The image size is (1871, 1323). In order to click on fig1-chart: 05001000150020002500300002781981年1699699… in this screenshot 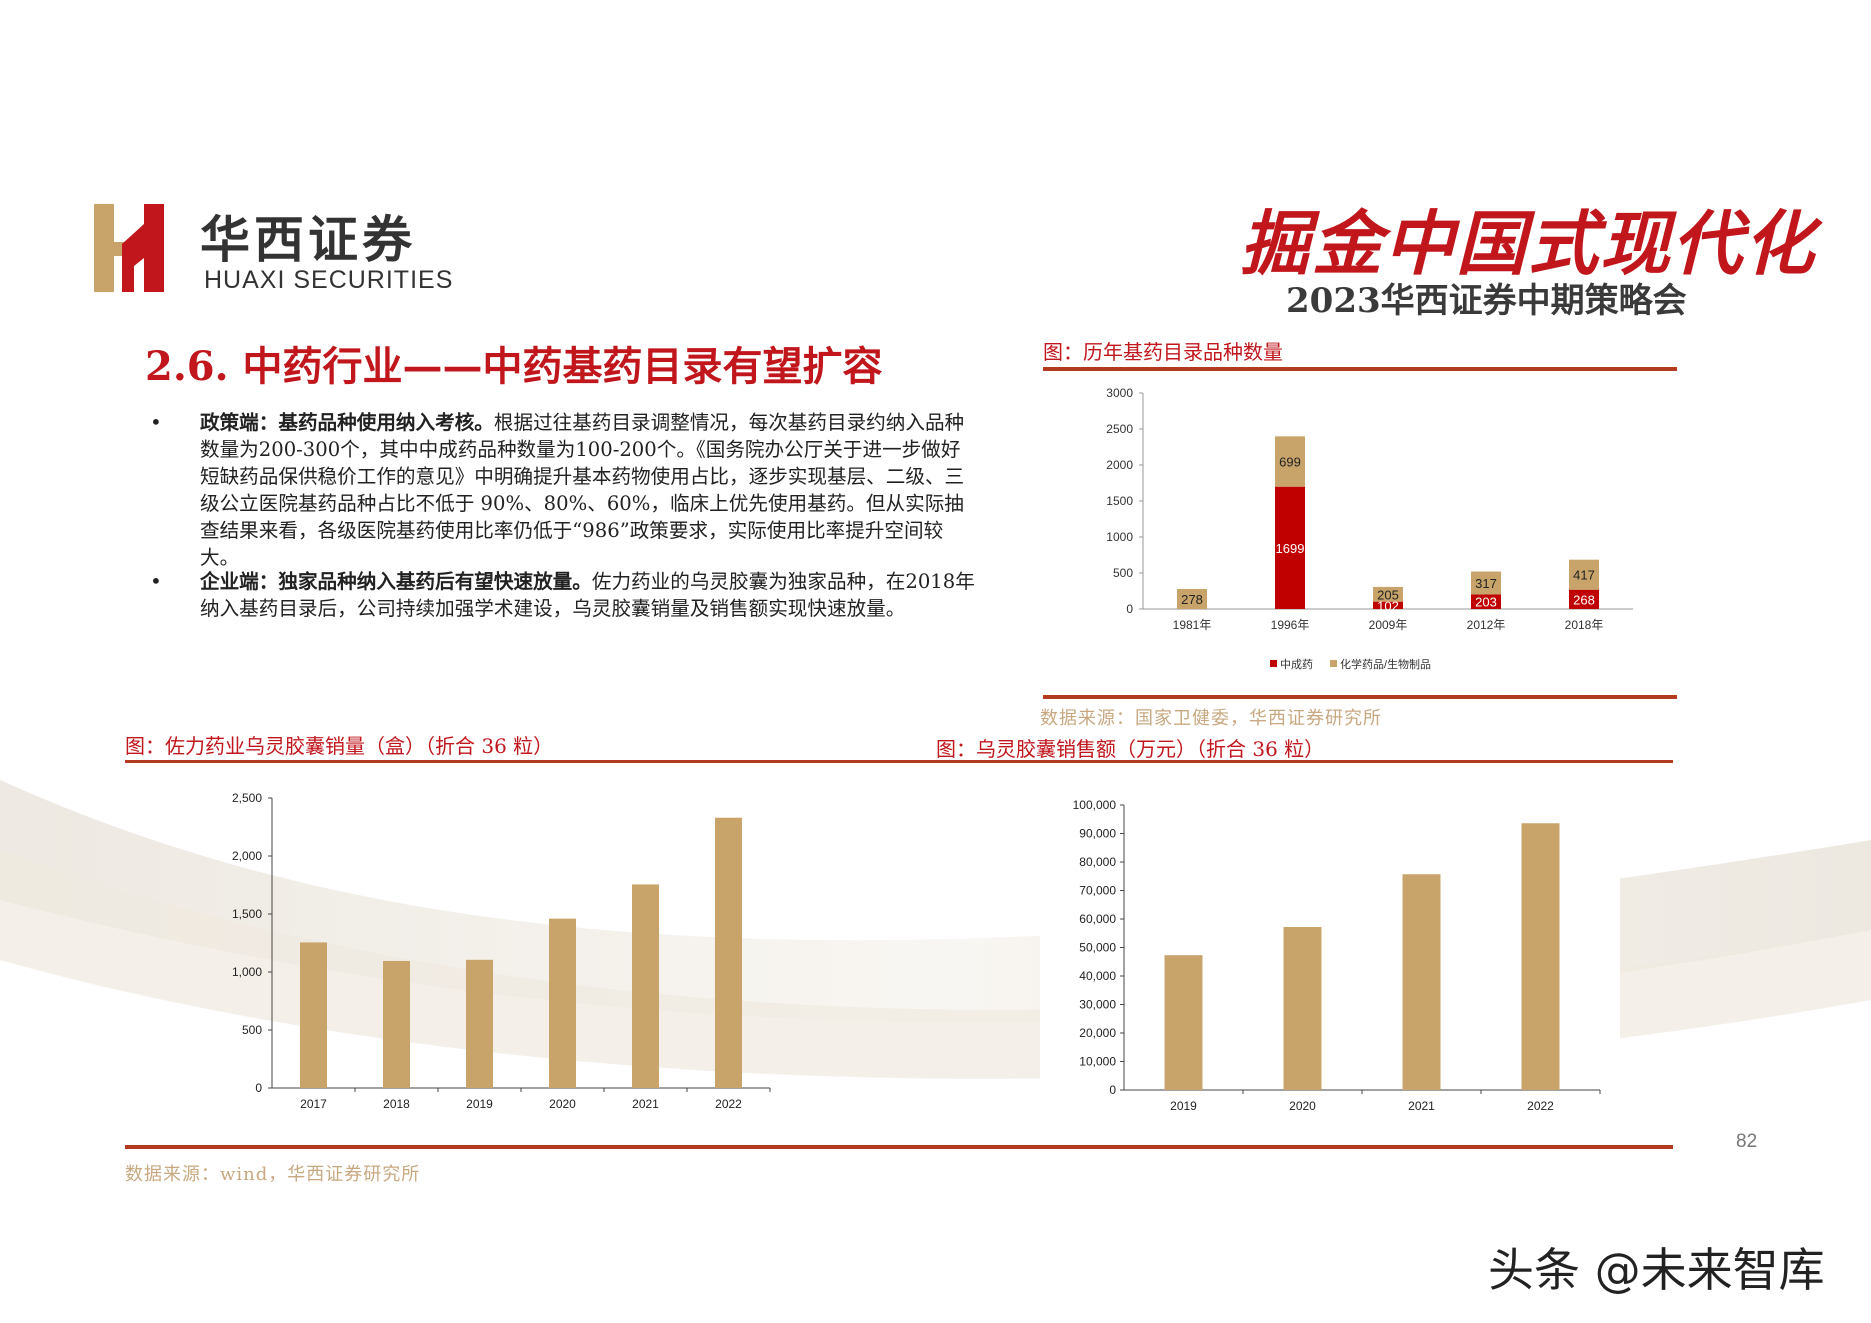, I will do `click(1369, 528)`.